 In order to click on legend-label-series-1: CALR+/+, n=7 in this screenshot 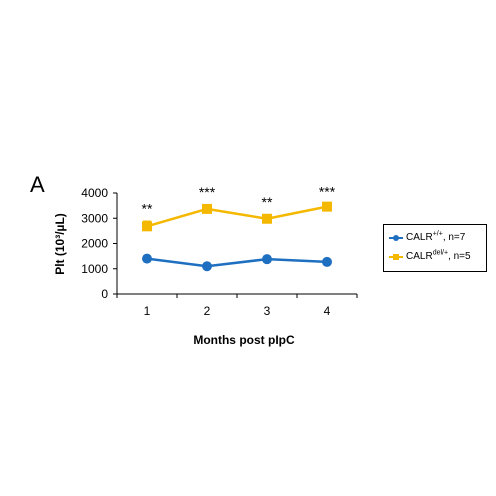, I will do `click(436, 236)`.